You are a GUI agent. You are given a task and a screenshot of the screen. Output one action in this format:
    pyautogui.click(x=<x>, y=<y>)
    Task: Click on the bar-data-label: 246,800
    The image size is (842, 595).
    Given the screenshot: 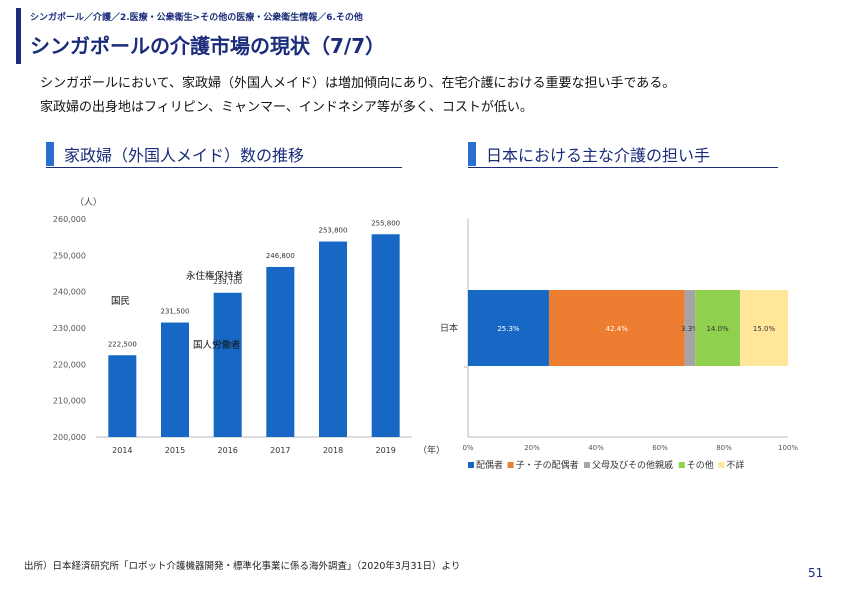 What is the action you would take?
    pyautogui.click(x=280, y=256)
    